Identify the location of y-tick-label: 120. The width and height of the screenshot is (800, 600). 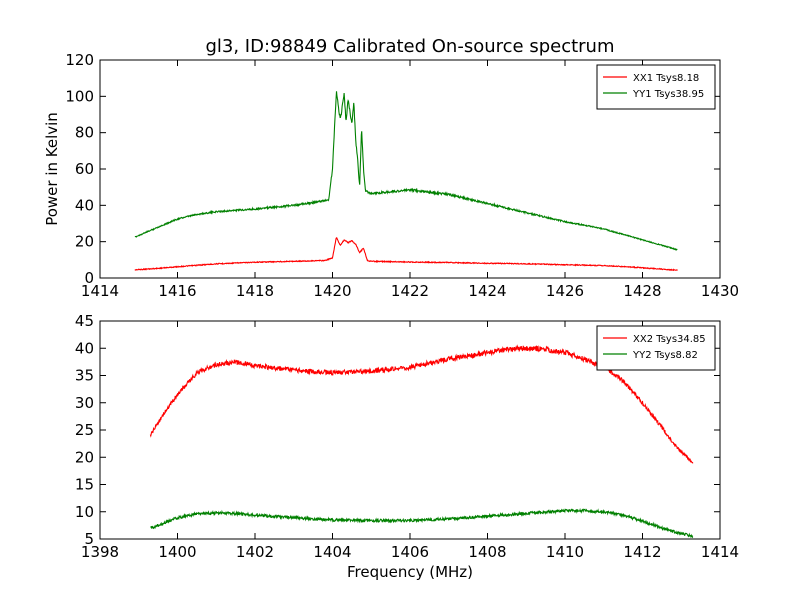
(79, 60).